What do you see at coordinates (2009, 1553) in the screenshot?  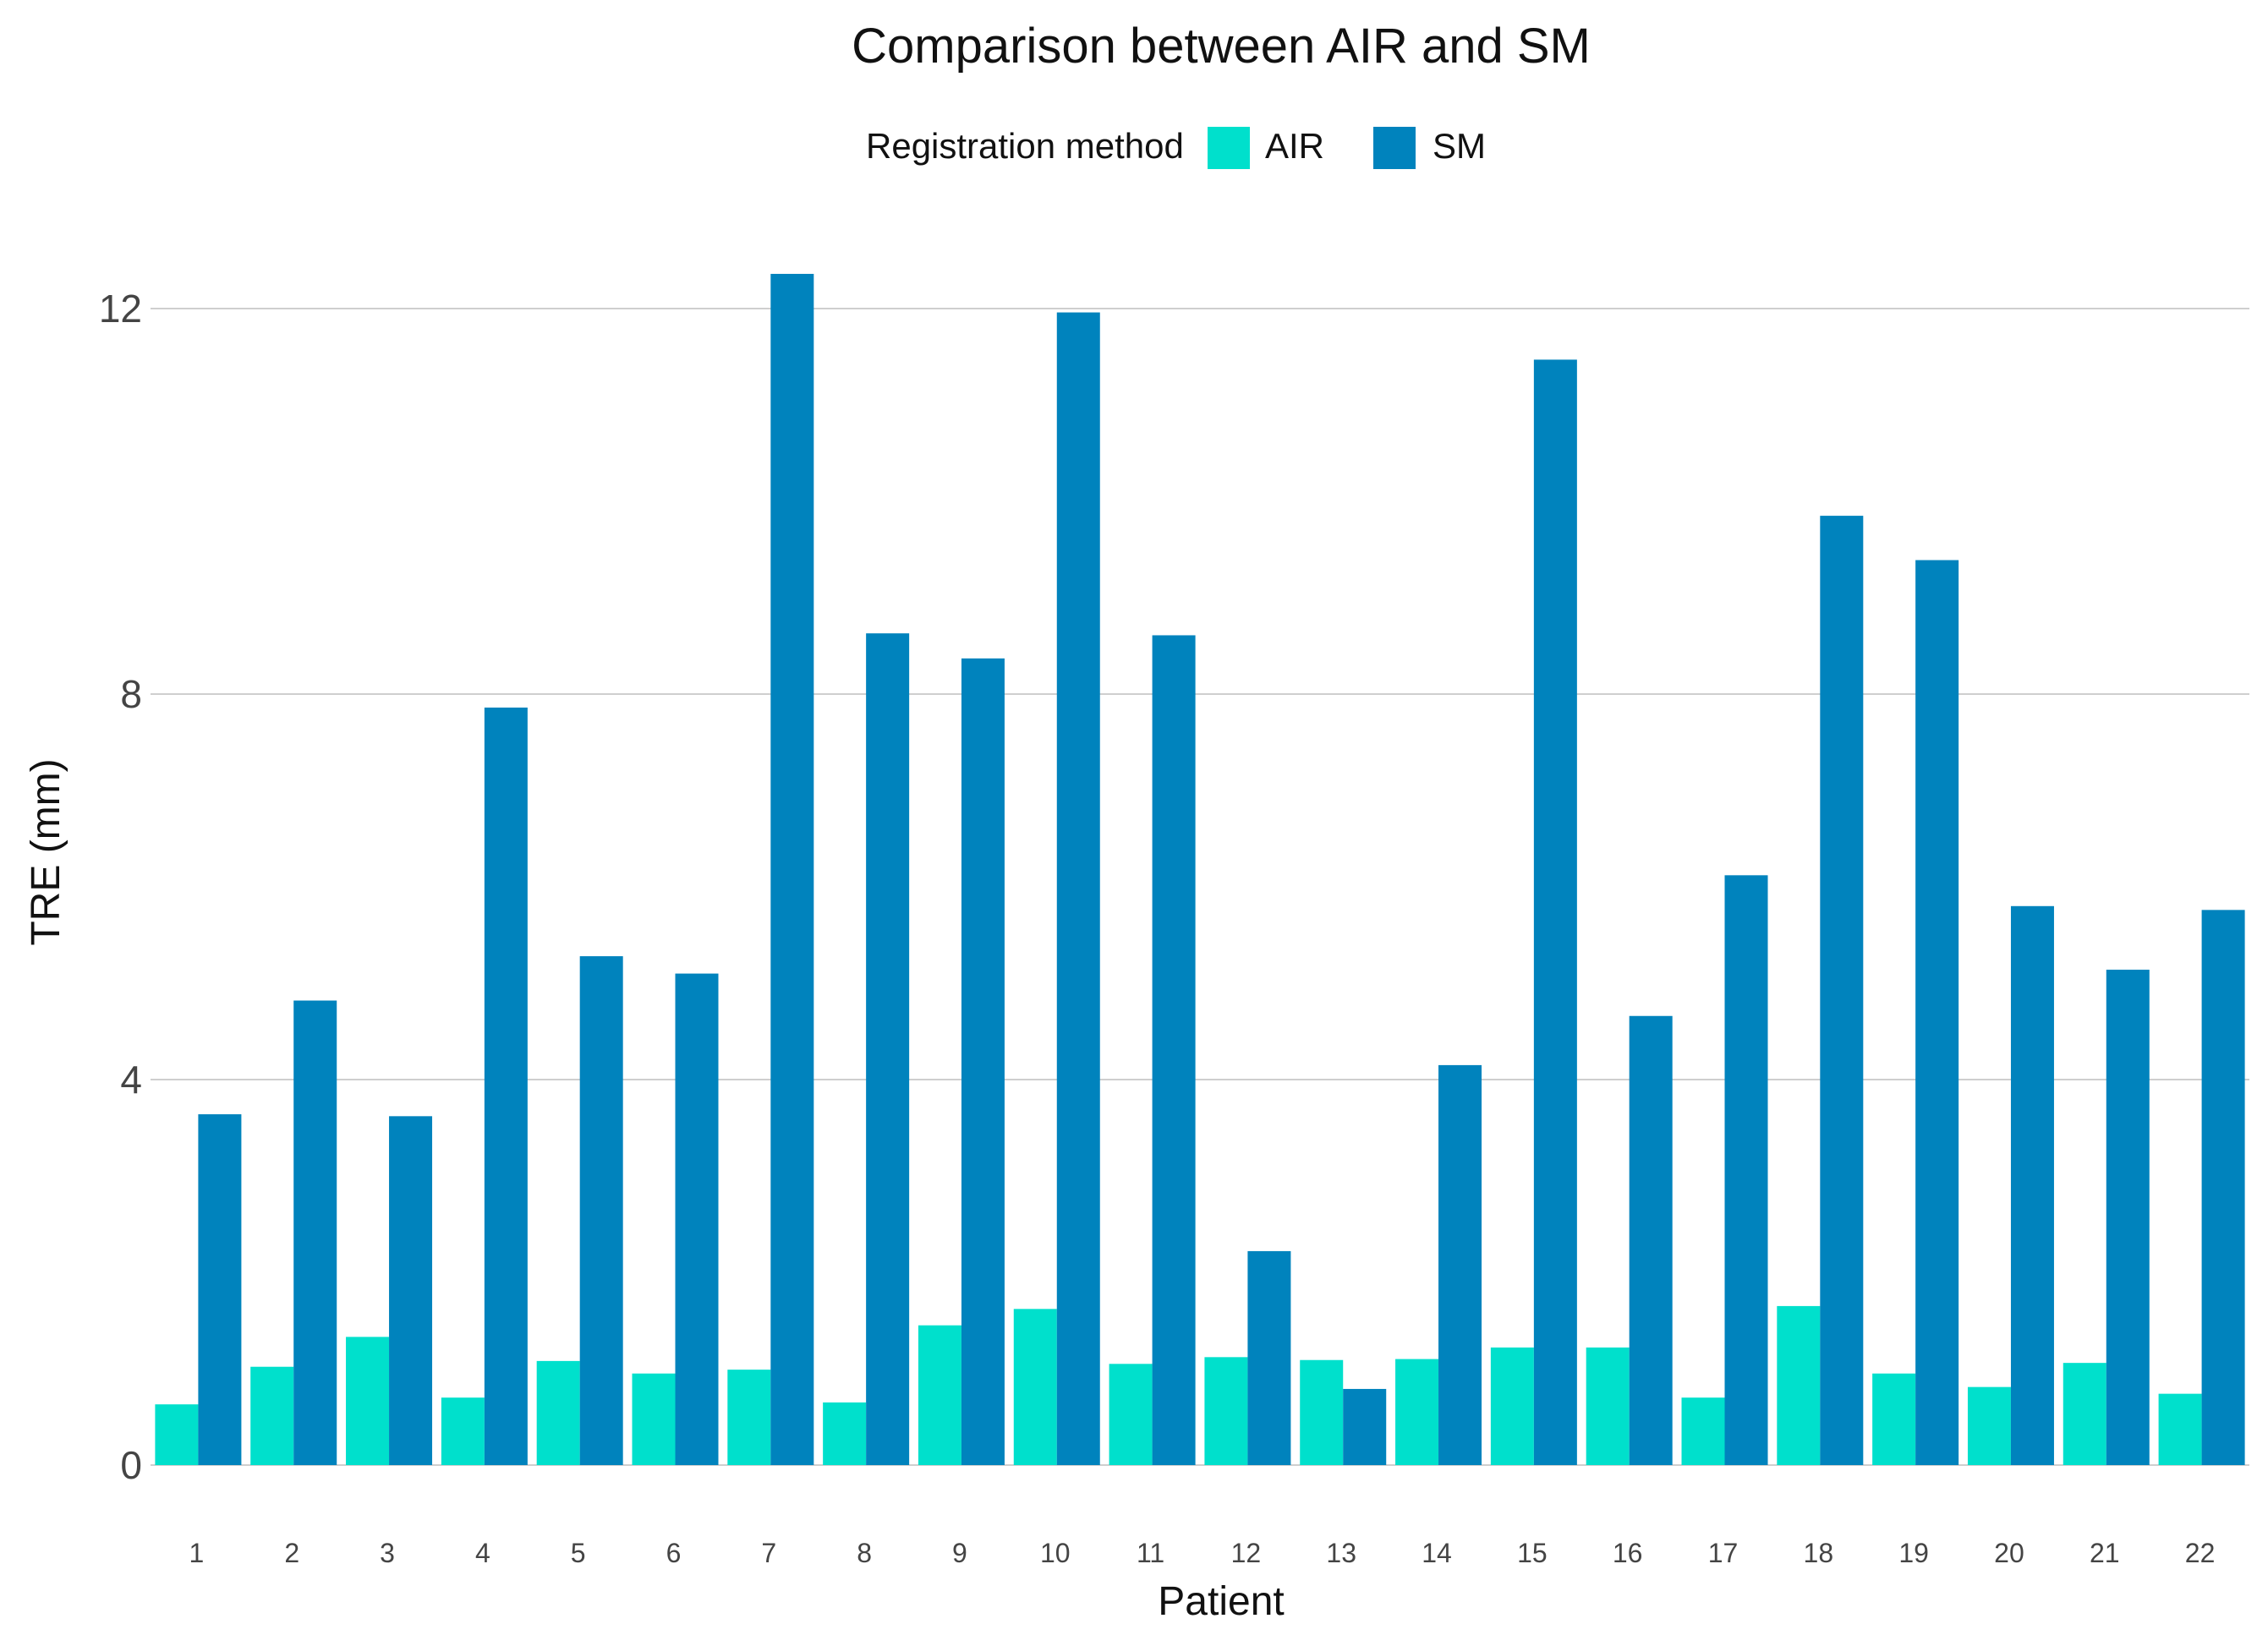 I see `x-tick-label: 20` at bounding box center [2009, 1553].